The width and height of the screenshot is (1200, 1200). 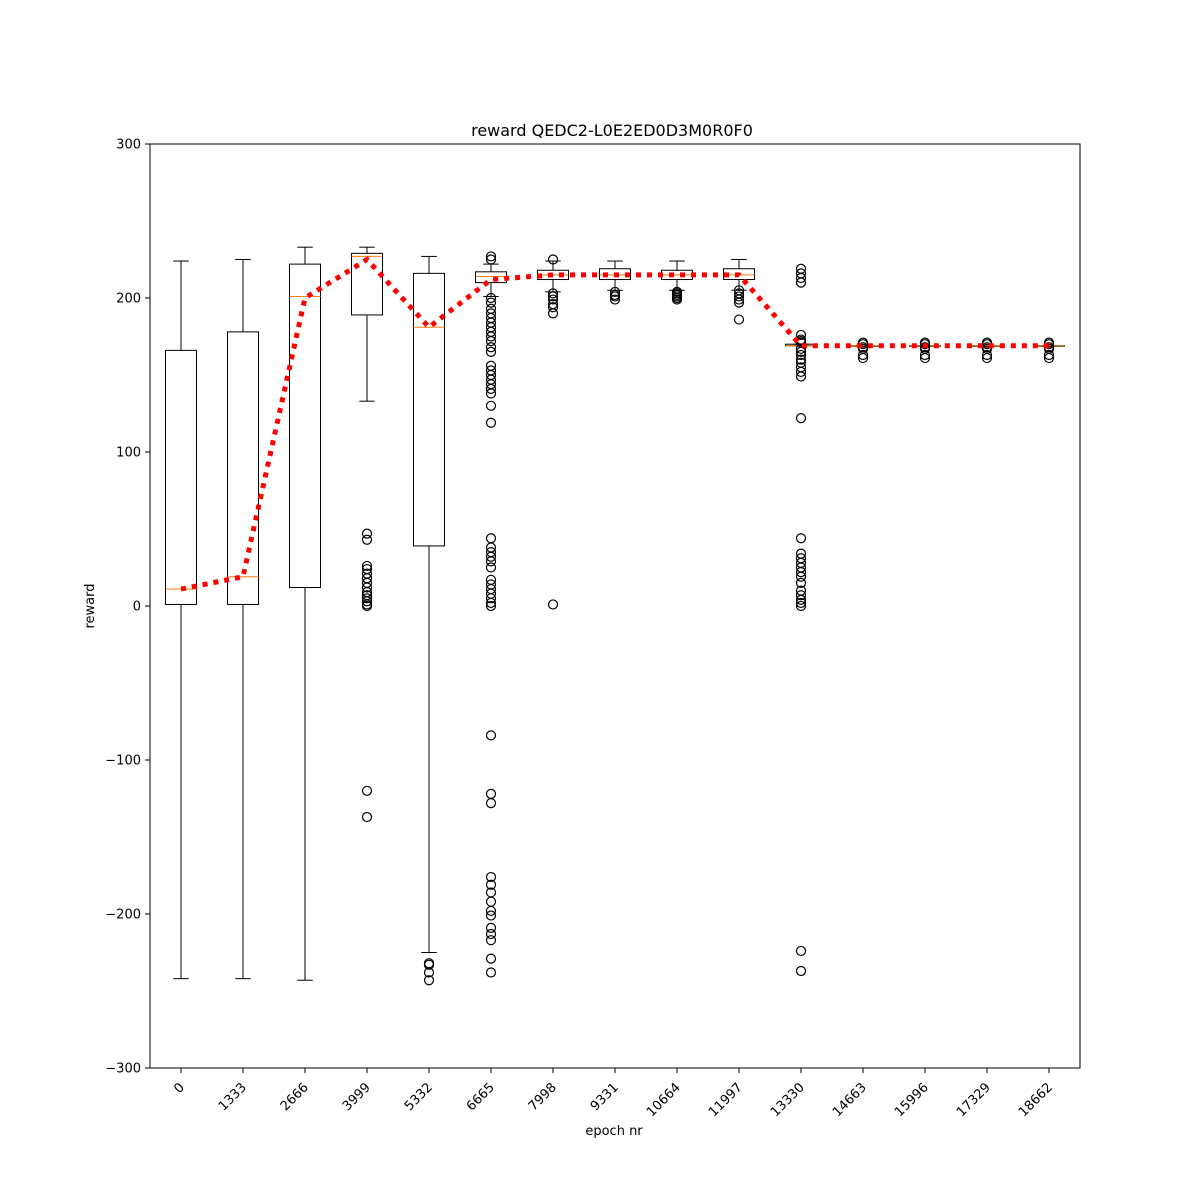 What do you see at coordinates (123, 915) in the screenshot?
I see `y-tick-label: −200` at bounding box center [123, 915].